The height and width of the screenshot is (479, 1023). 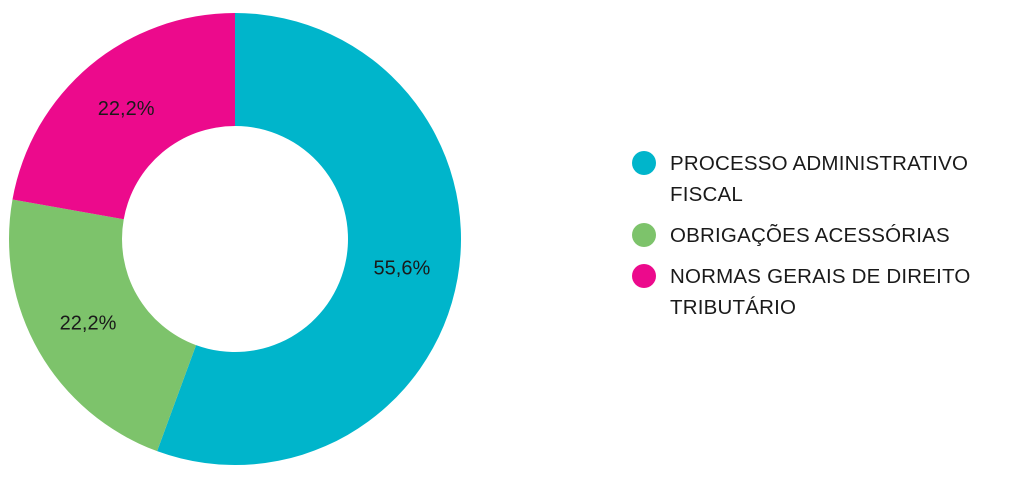 I want to click on slice-normas-gerais-de-direito-tributario, so click(x=123, y=116).